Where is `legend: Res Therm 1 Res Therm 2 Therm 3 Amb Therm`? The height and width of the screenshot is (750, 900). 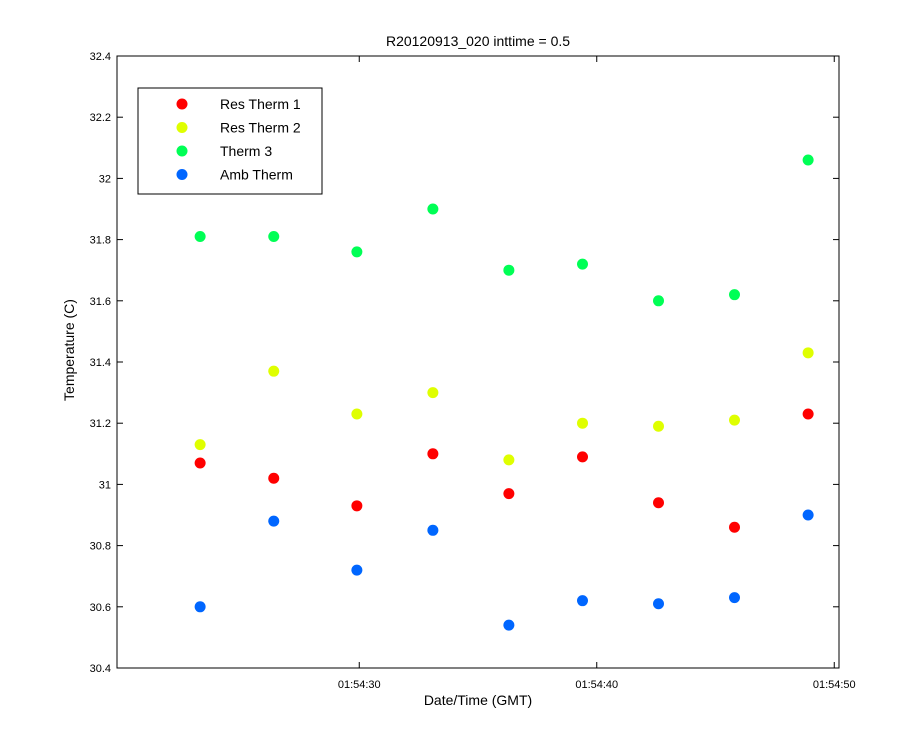 legend: Res Therm 1 Res Therm 2 Therm 3 Amb Therm is located at coordinates (230, 141).